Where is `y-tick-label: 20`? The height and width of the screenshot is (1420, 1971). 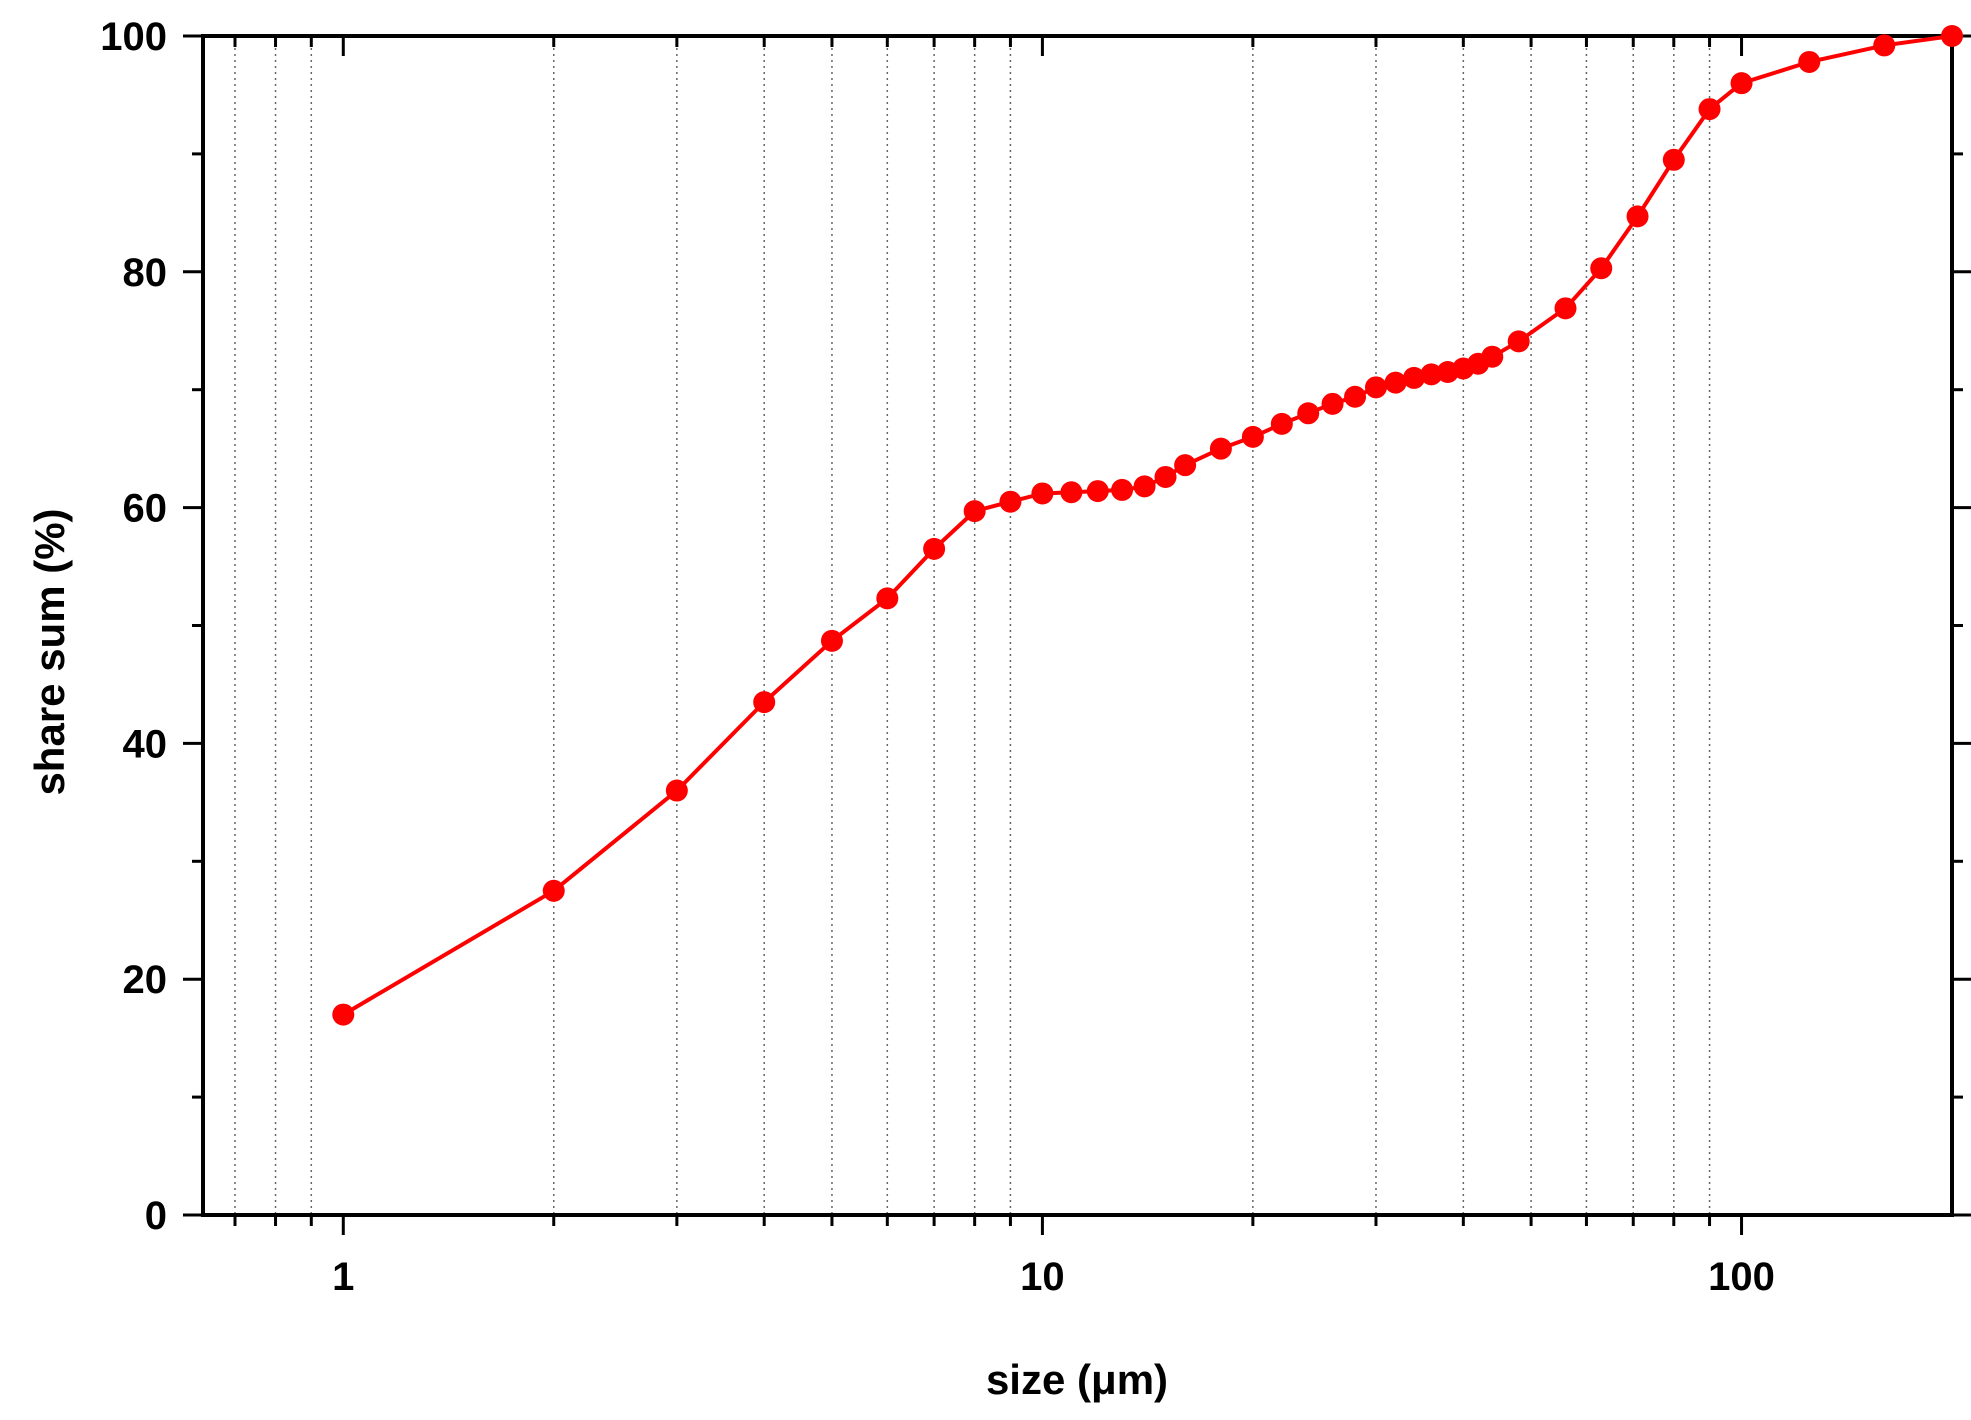 y-tick-label: 20 is located at coordinates (145, 980).